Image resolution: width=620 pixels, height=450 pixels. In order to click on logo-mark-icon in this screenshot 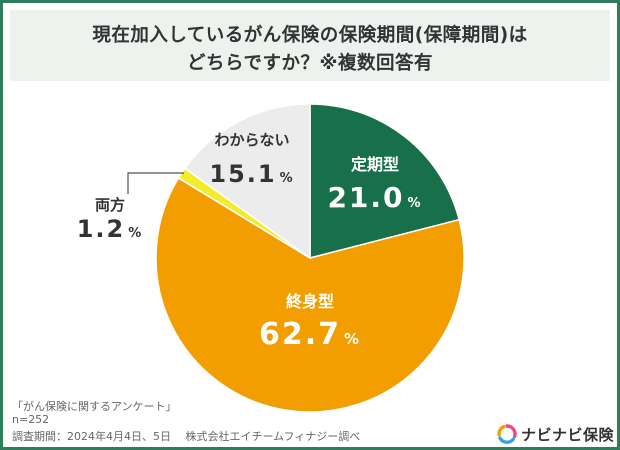, I will do `click(507, 434)`.